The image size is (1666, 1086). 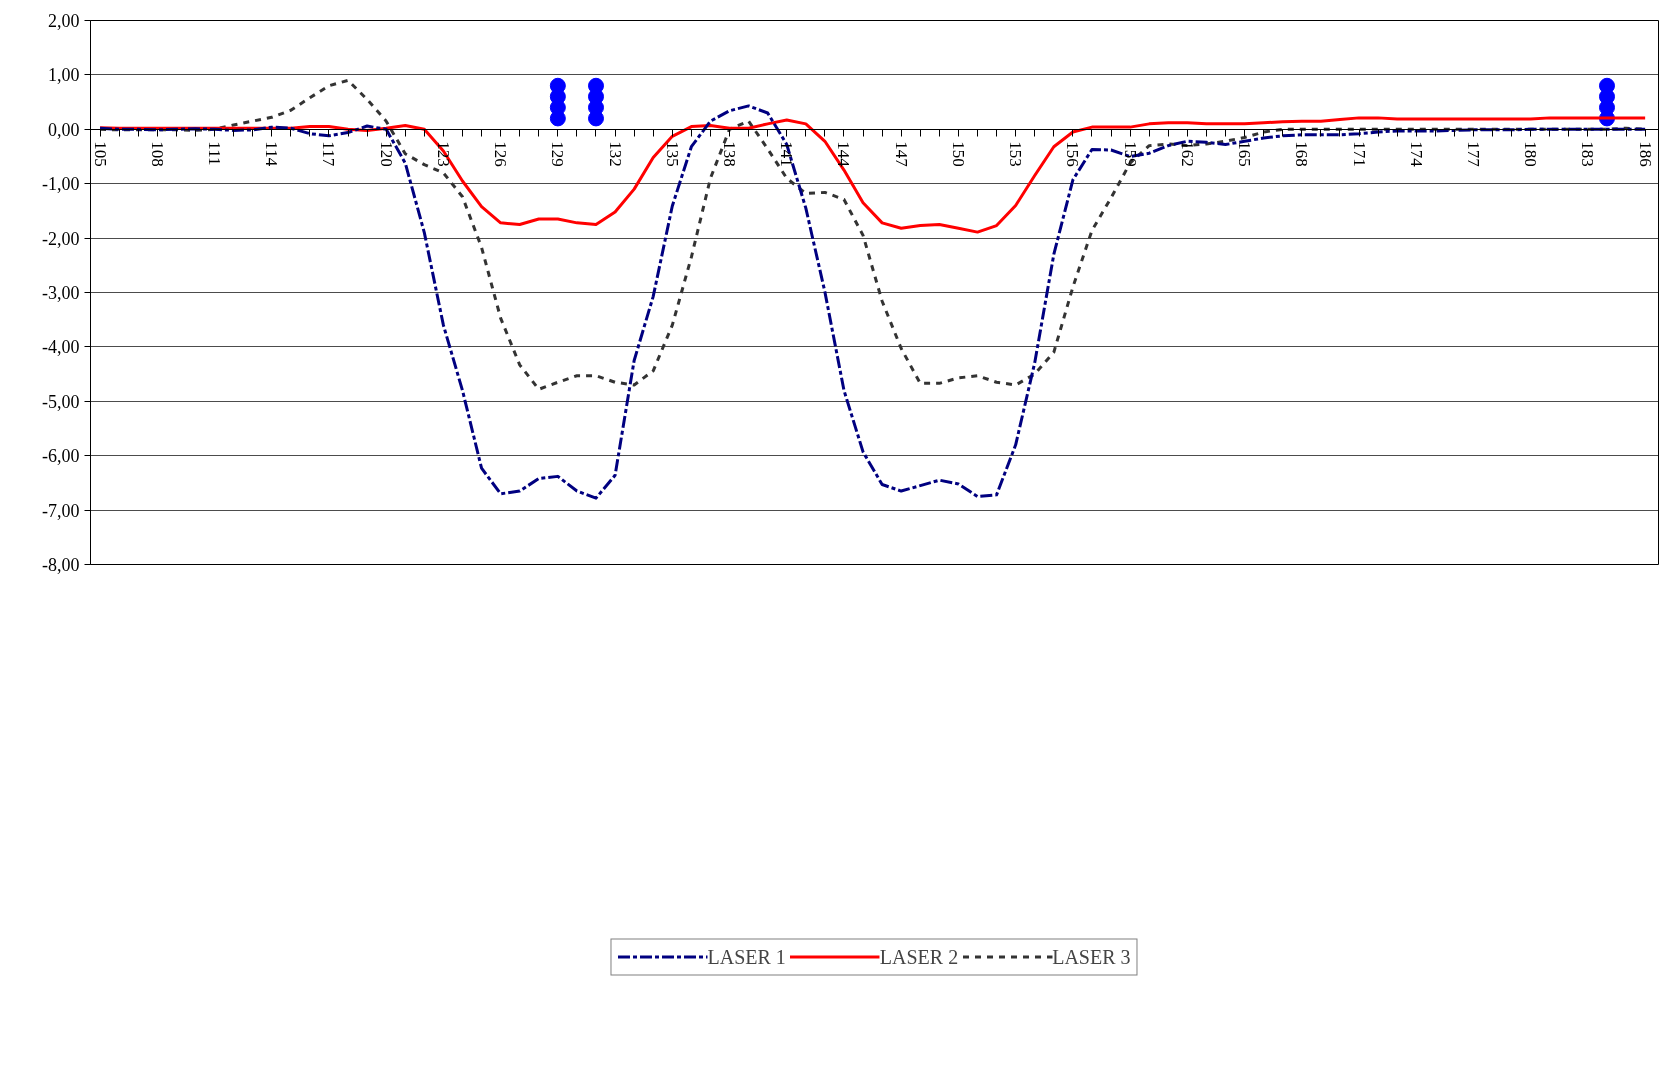 I want to click on x-tick-label: 159, so click(x=1130, y=154).